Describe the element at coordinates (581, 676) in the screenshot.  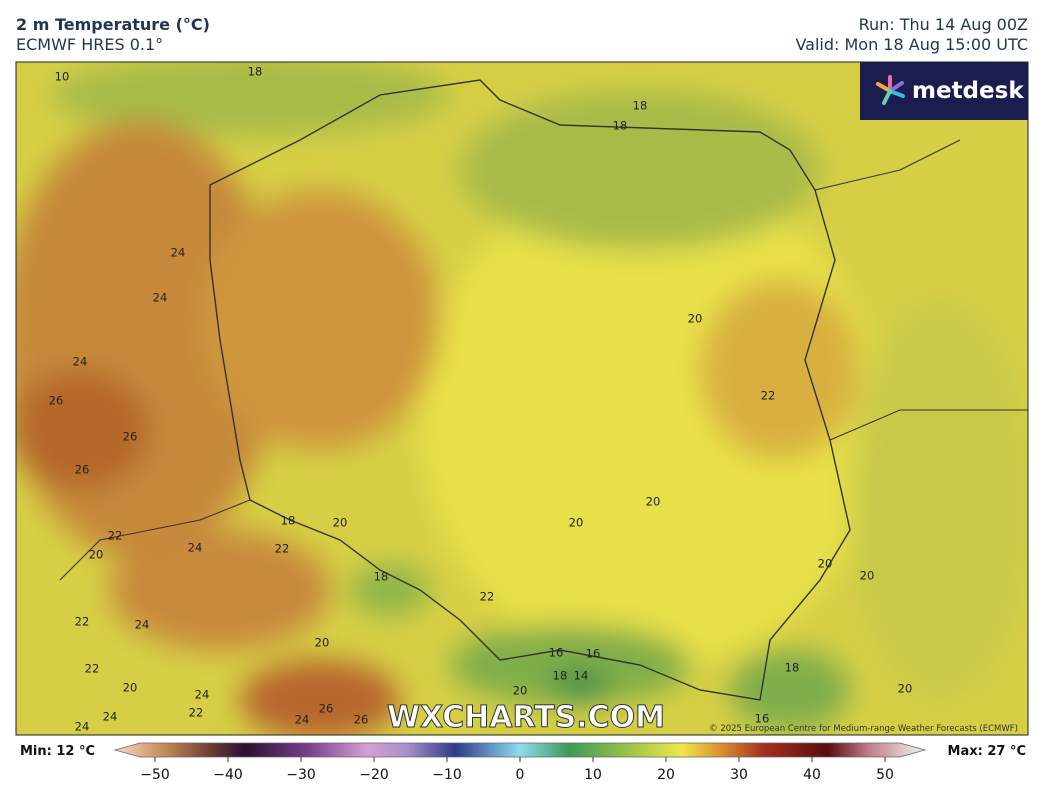
I see `contour-label: 14` at that location.